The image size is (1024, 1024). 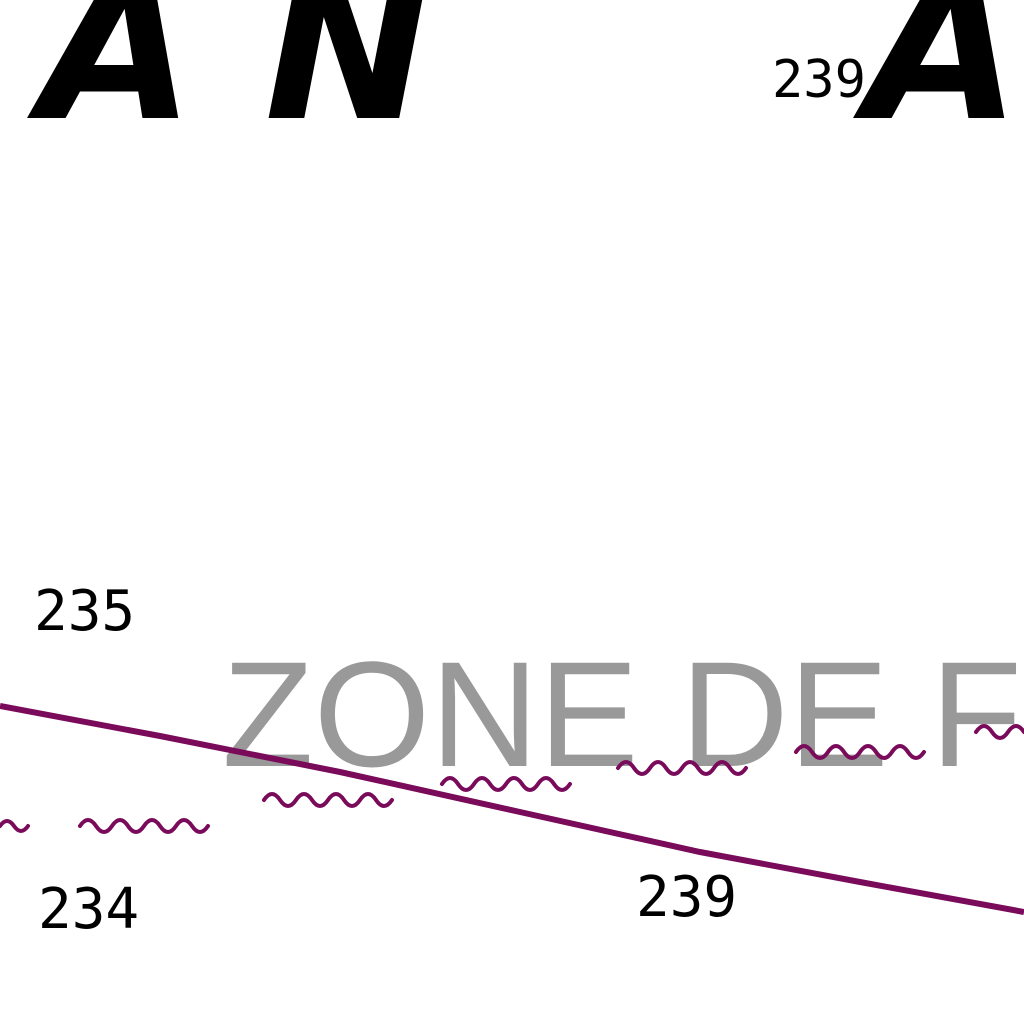 I want to click on region-name-left: A N, so click(x=229, y=83).